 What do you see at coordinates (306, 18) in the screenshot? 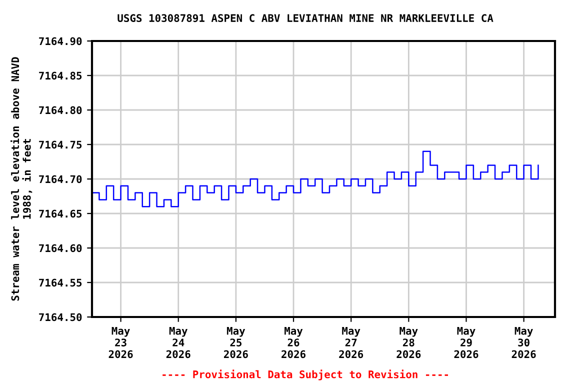
I see `chart-title: USGS 103087891 ASPEN C ABV LEVIATHAN MINE NR MARKLEEVILLE CA` at bounding box center [306, 18].